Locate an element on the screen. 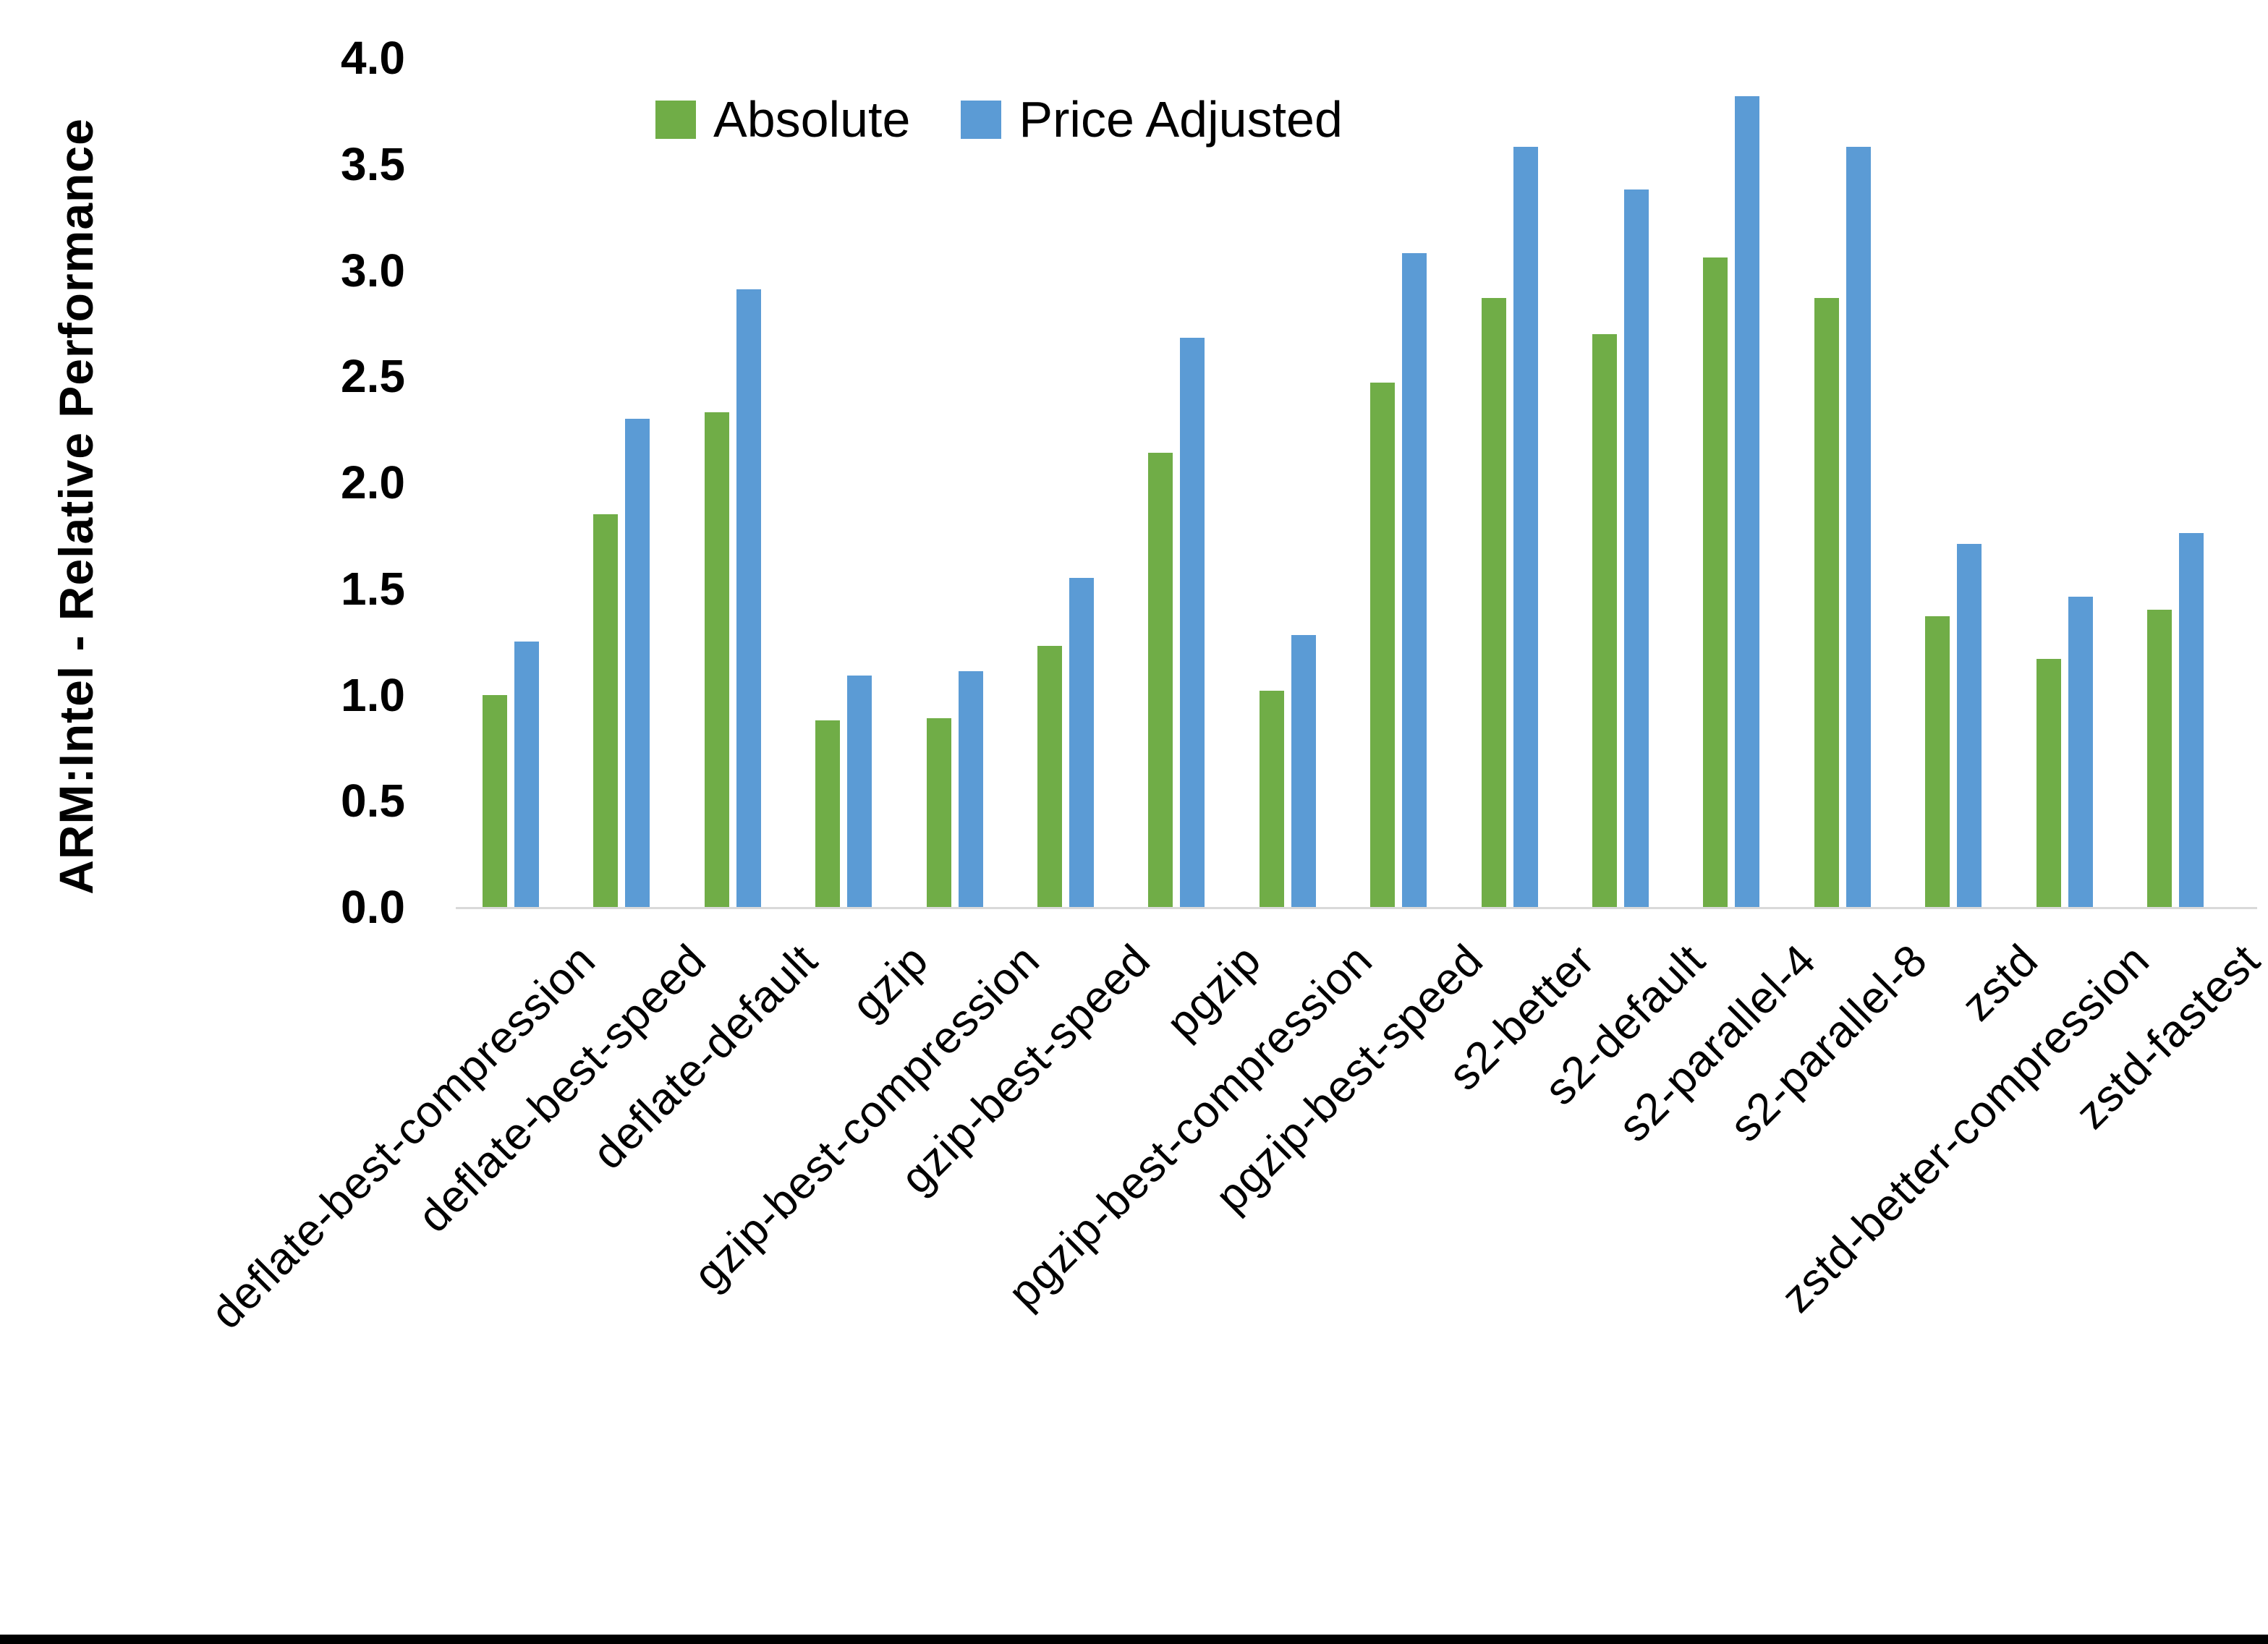  bar-price-adjusted-s2-default is located at coordinates (1636, 548).